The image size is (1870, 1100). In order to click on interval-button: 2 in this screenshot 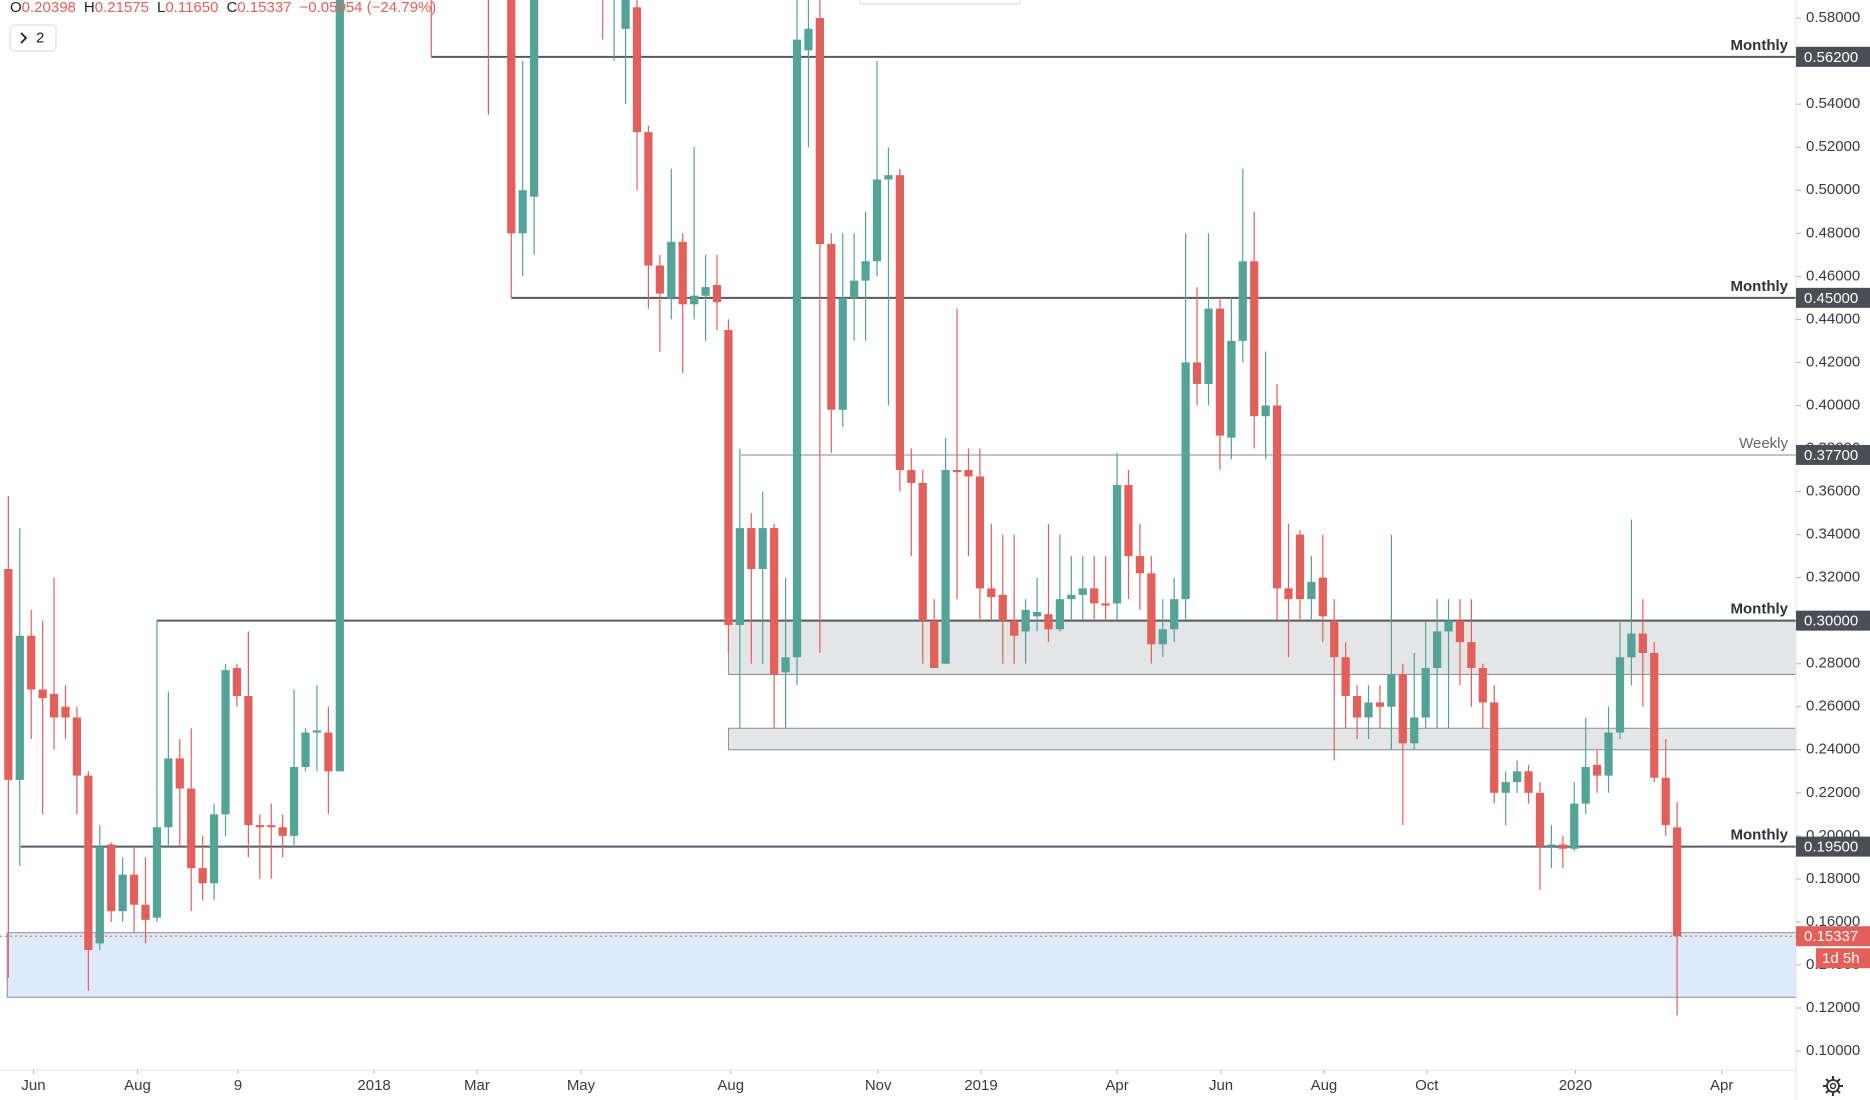, I will do `click(33, 38)`.